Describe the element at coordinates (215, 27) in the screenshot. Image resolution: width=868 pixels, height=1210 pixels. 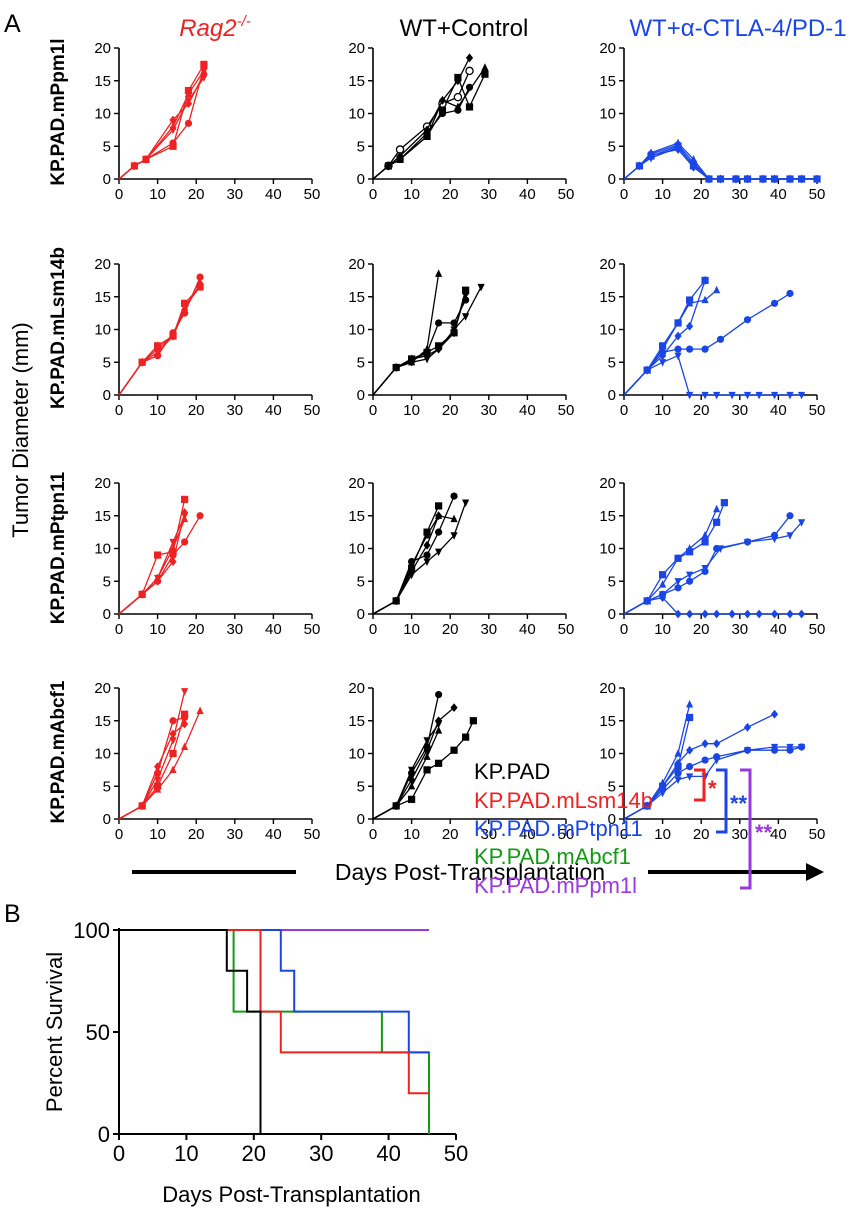
I see `column-header-rag2: Rag2-/-` at that location.